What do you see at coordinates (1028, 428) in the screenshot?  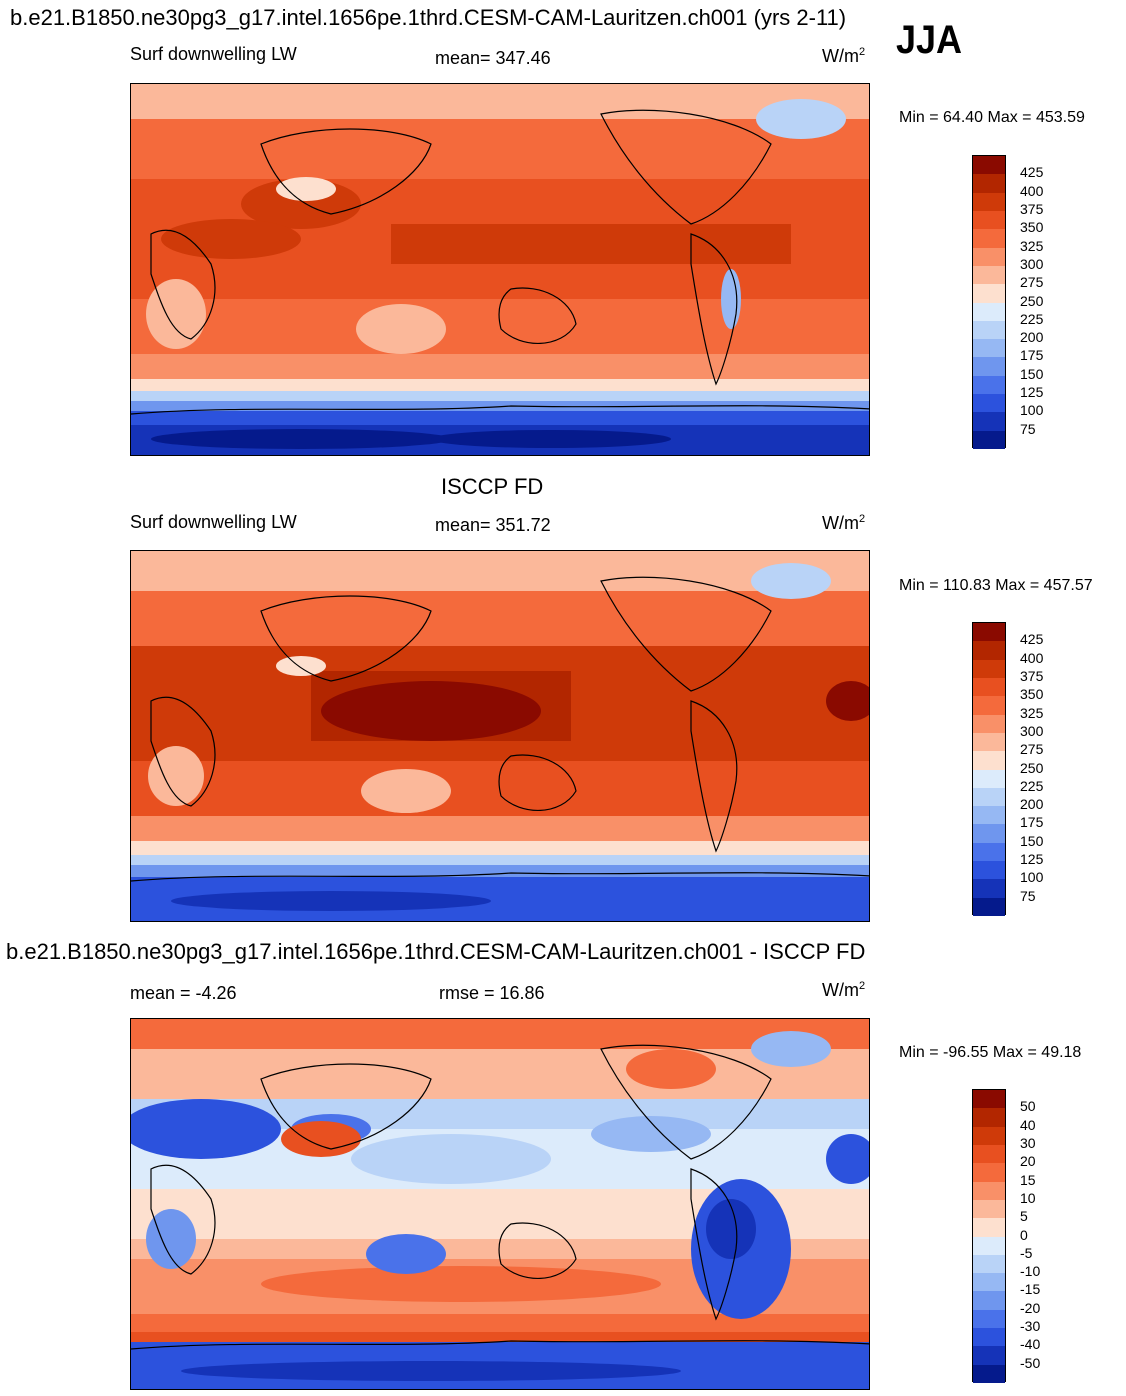 I see `colorbar-tick-label: 75` at bounding box center [1028, 428].